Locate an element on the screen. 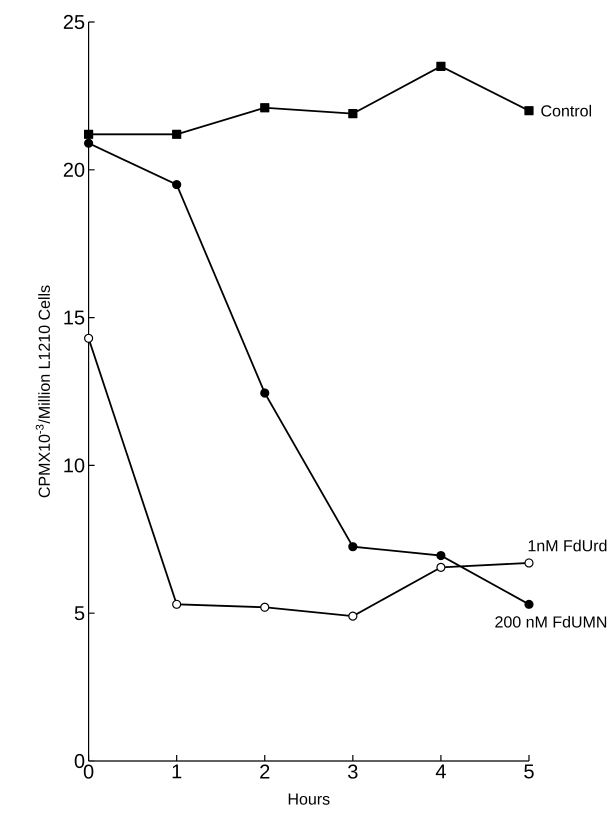 The image size is (613, 823). series-label: Control is located at coordinates (566, 110).